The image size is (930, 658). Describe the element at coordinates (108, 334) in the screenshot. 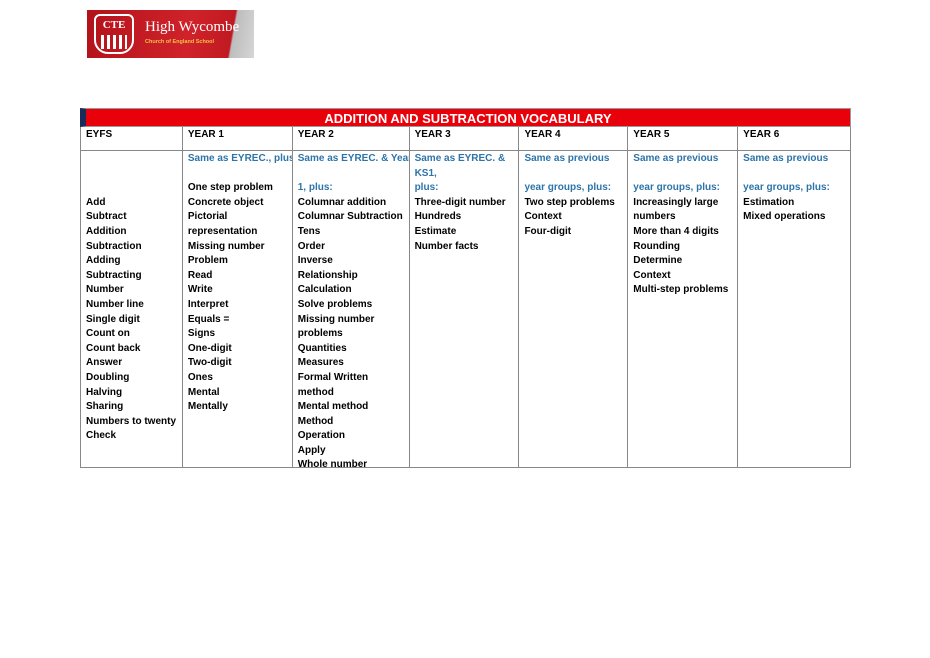

I see `vocabulary-item: Count on` at that location.